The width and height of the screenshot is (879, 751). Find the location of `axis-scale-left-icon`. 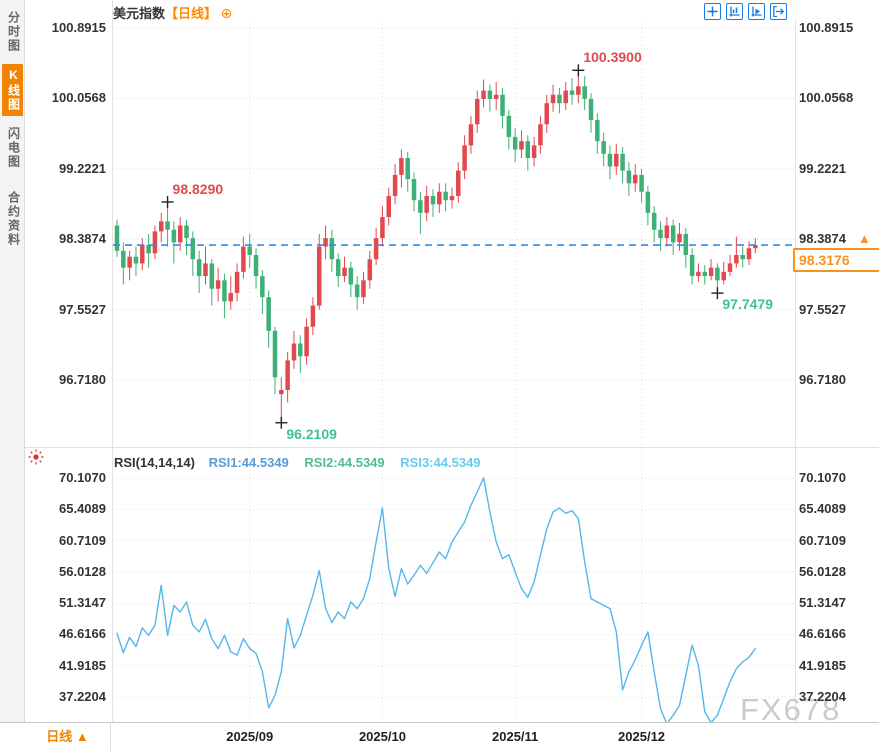

axis-scale-left-icon is located at coordinates (734, 11).